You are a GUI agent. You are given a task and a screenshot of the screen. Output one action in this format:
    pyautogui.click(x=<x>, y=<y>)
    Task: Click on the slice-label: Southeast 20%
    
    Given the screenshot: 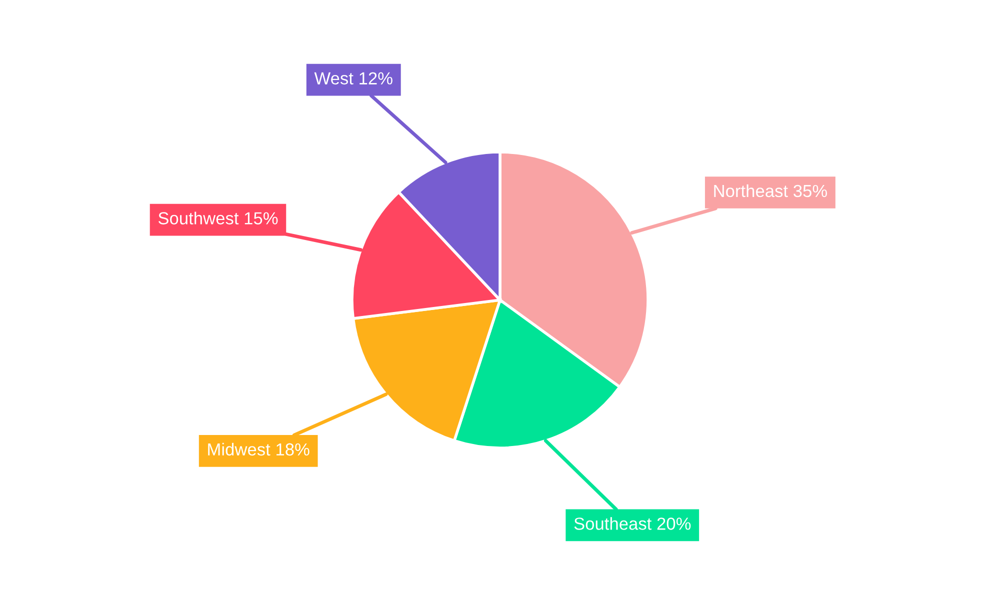 What is the action you would take?
    pyautogui.click(x=632, y=523)
    